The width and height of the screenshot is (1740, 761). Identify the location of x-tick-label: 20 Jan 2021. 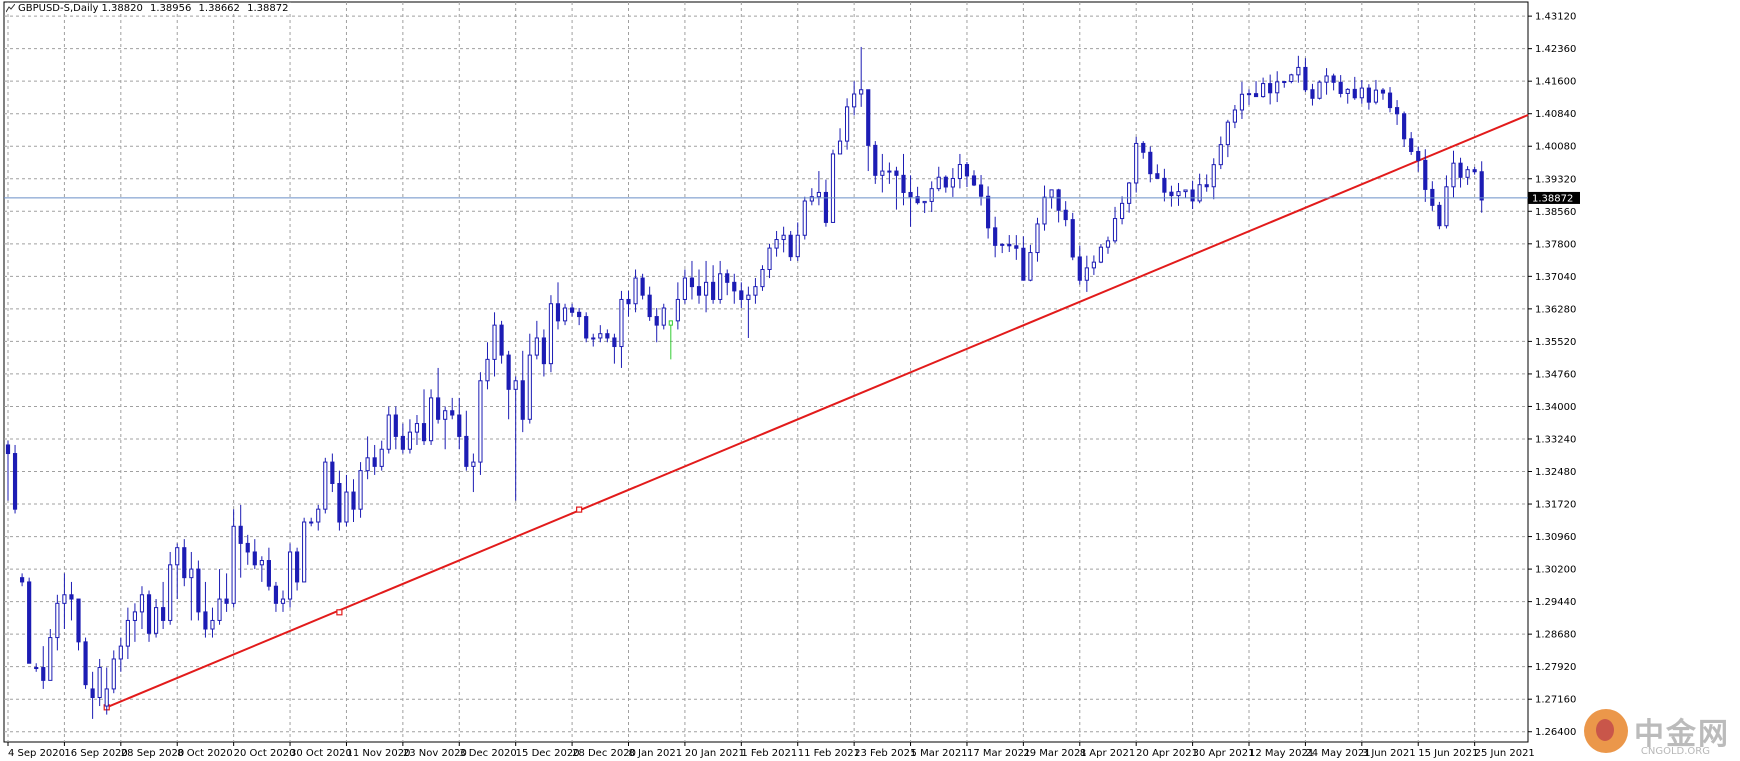
(715, 753).